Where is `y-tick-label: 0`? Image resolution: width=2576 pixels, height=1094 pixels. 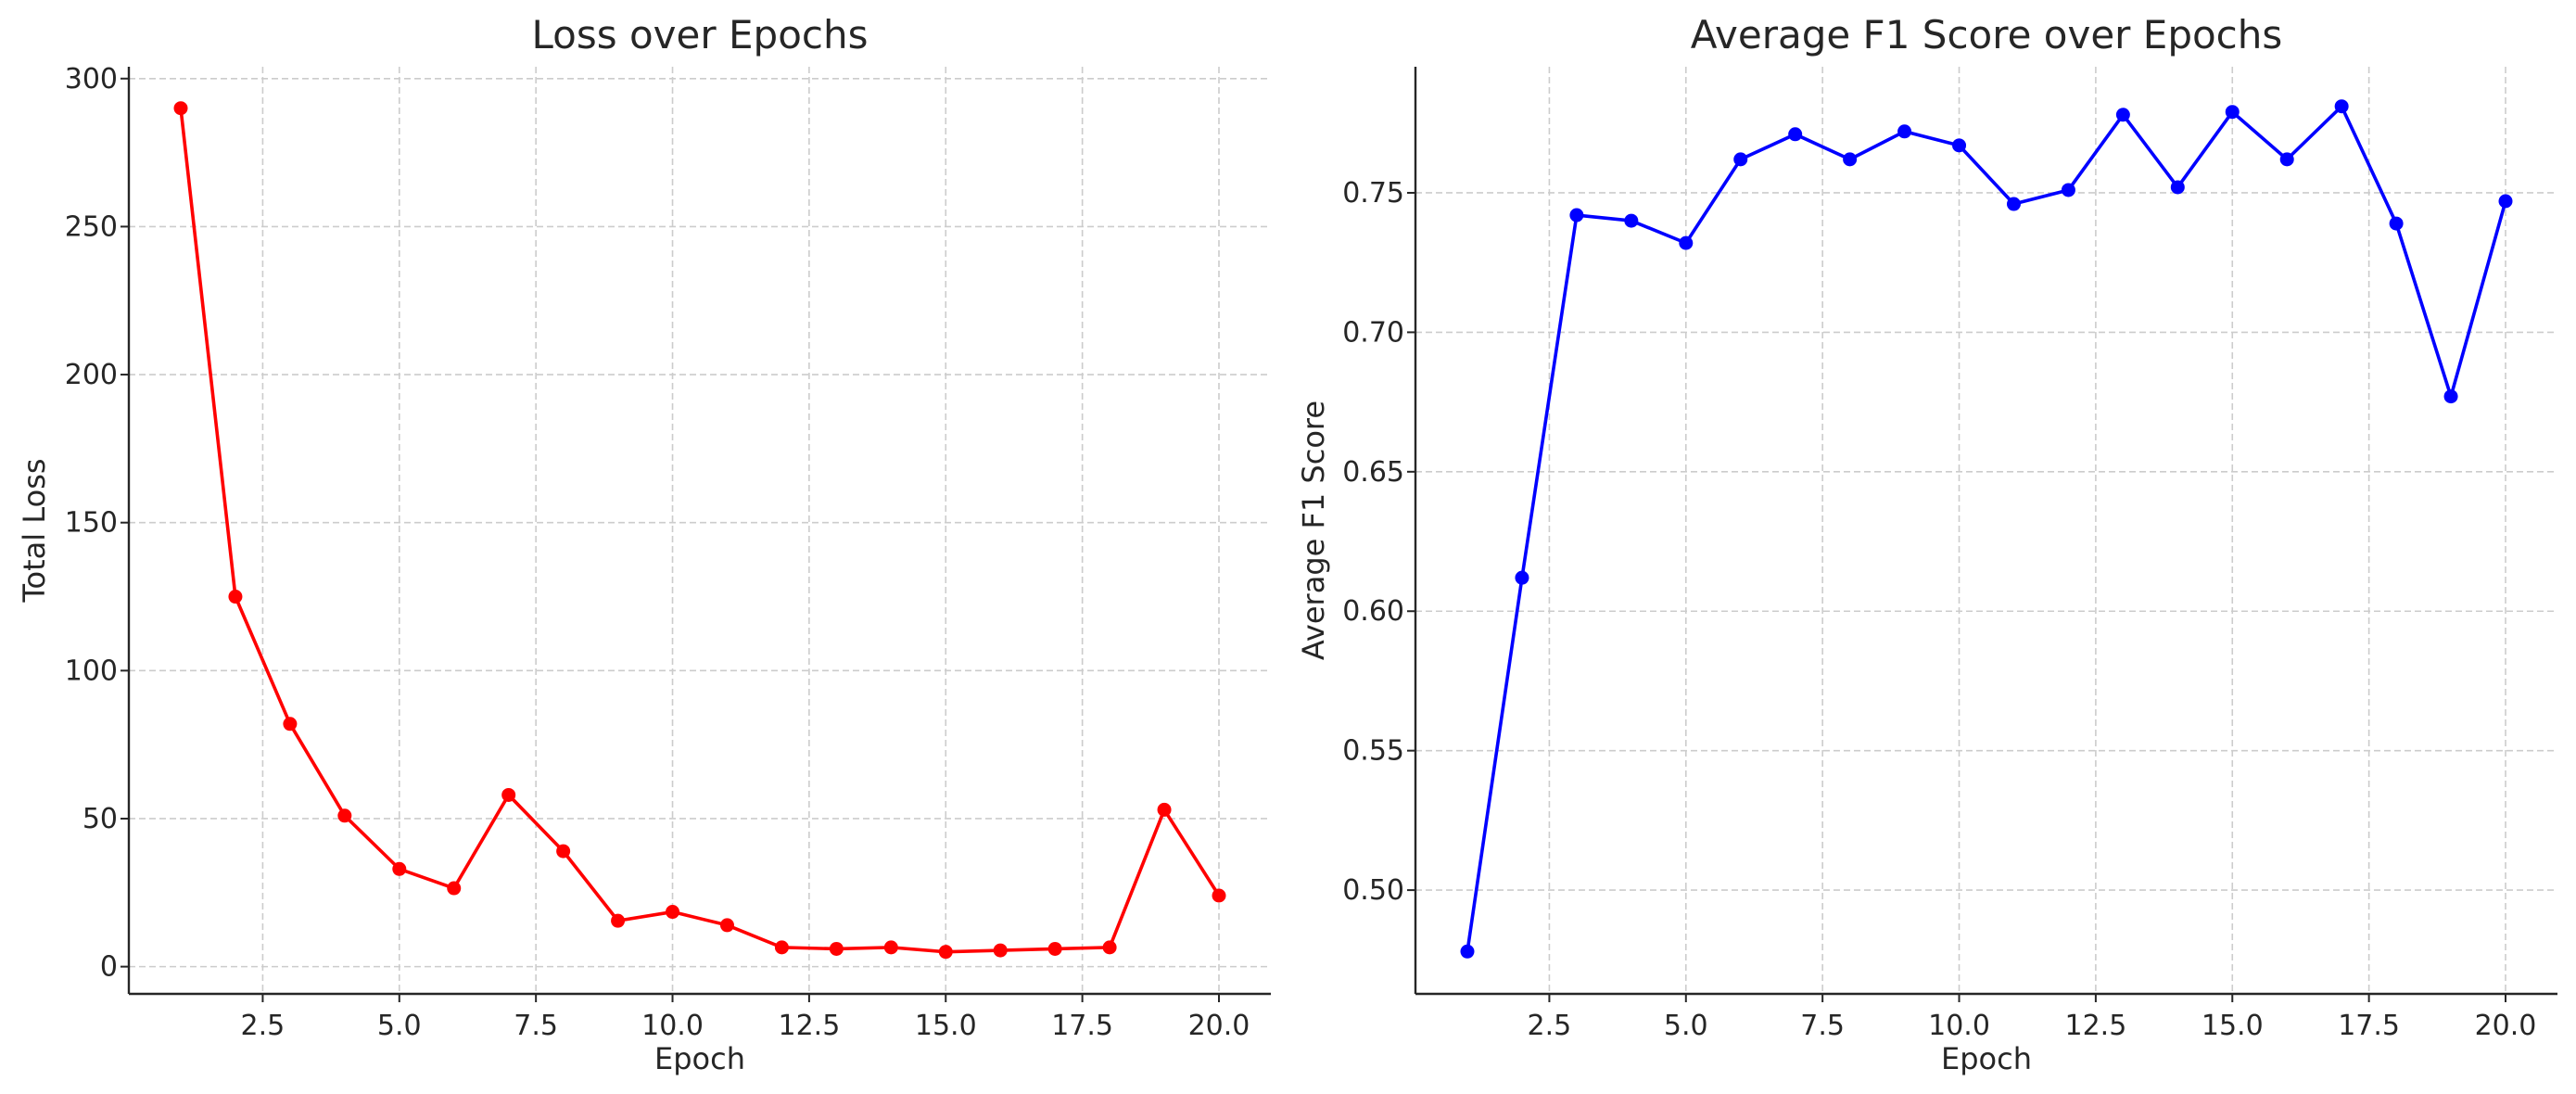
y-tick-label: 0 is located at coordinates (109, 967).